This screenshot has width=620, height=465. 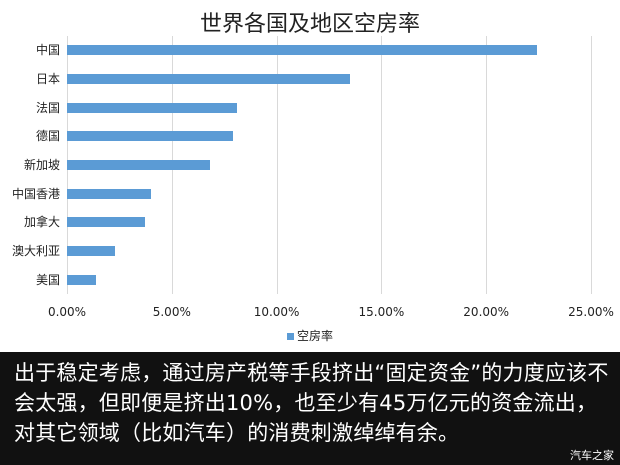 What do you see at coordinates (592, 455) in the screenshot?
I see `watermark: 汽车之家` at bounding box center [592, 455].